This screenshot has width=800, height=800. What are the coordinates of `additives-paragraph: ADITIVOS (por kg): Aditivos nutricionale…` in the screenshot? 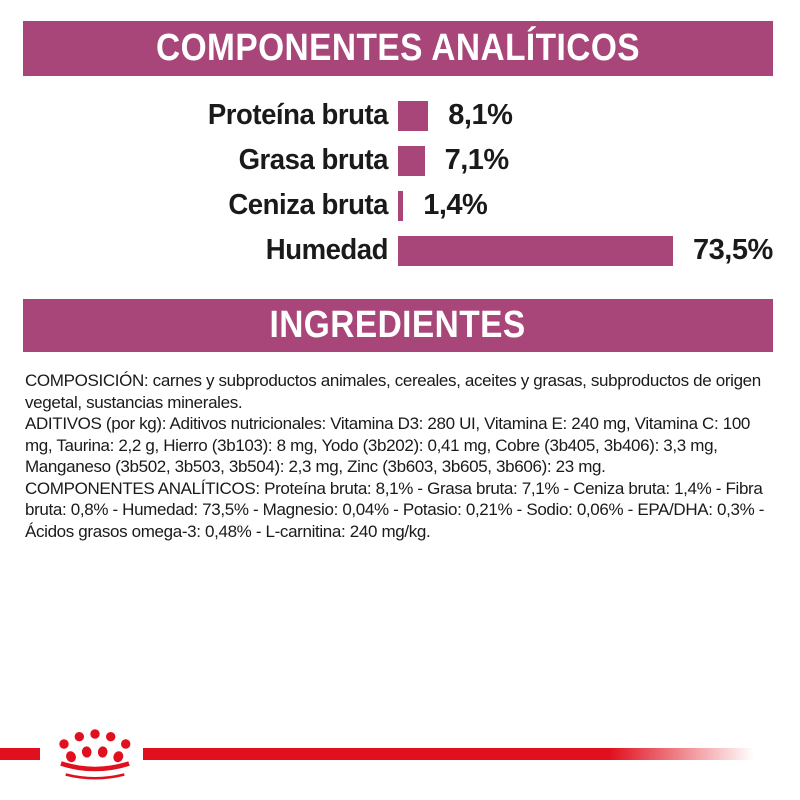 It's located at (388, 445).